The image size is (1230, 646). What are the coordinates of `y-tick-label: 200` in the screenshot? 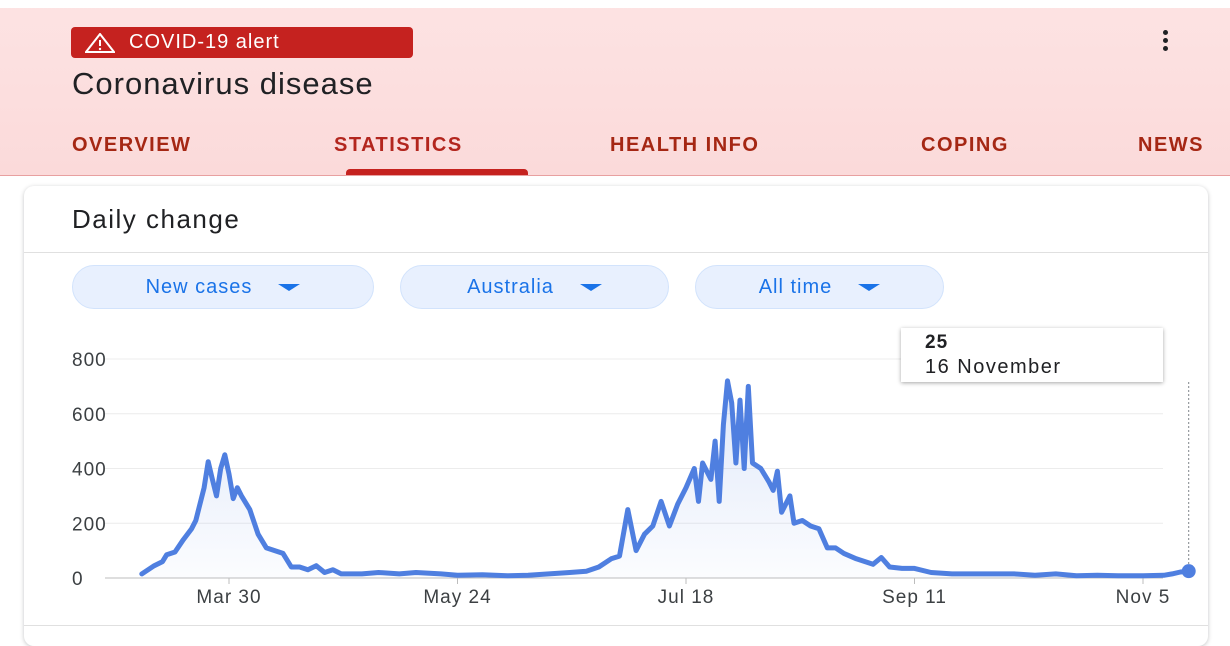 It's located at (89, 524).